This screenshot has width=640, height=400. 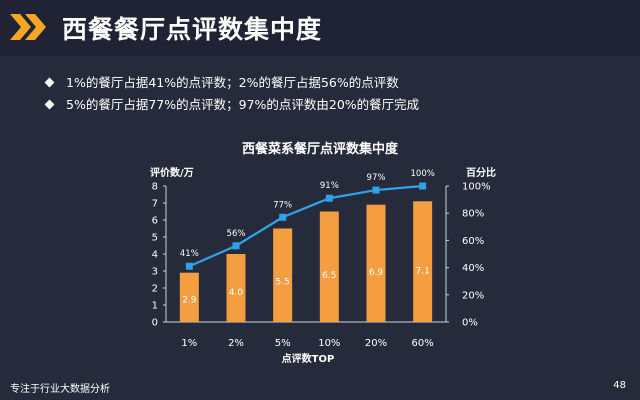 I want to click on x-tick-label: 10%, so click(x=329, y=343).